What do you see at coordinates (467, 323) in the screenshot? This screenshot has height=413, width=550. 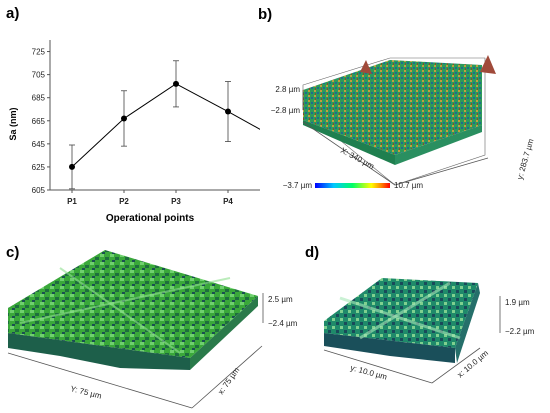 I see `surface-d-side-edge` at bounding box center [467, 323].